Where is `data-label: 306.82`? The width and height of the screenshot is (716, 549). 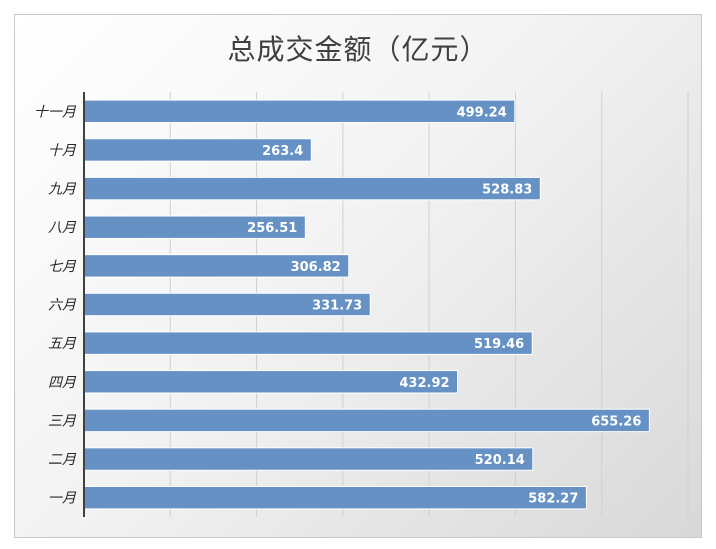
data-label: 306.82 is located at coordinates (316, 267).